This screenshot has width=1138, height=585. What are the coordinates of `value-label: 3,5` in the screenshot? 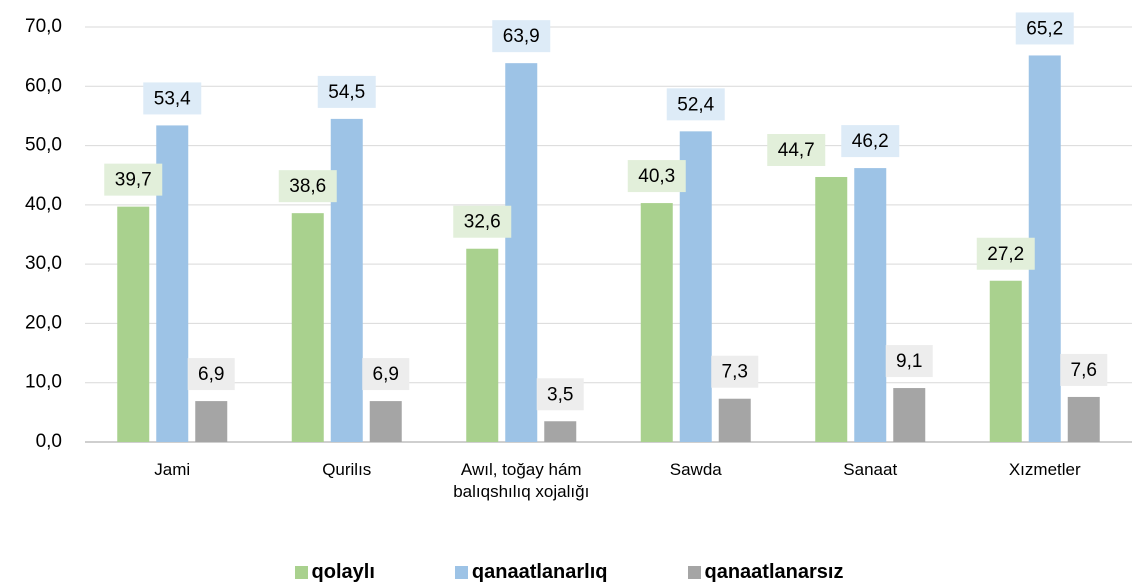 It's located at (560, 394).